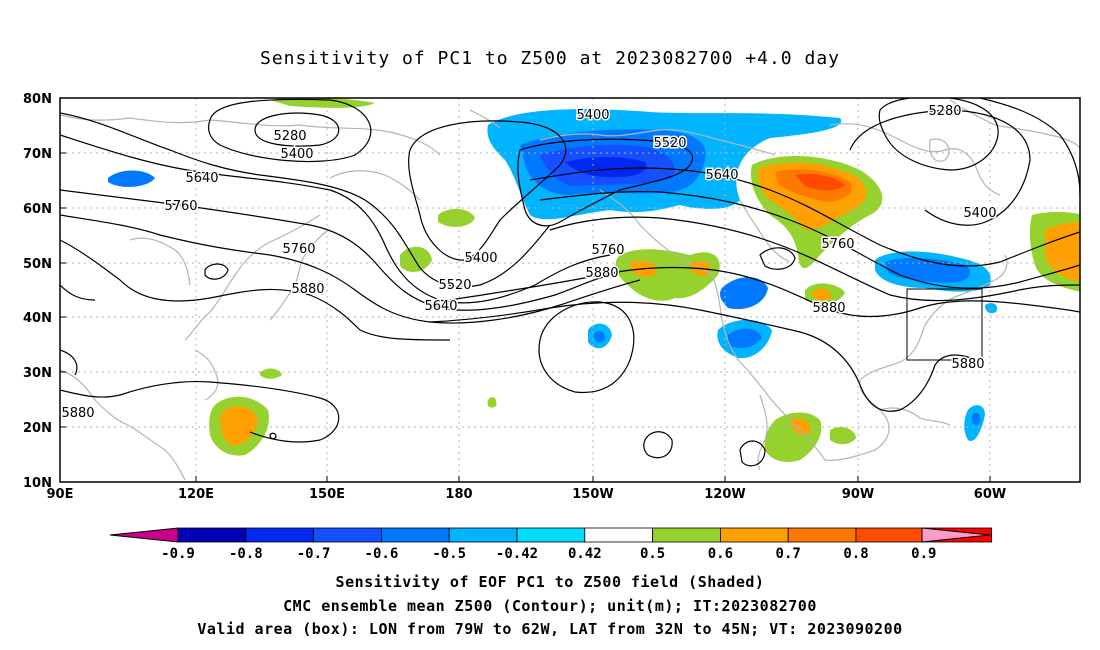 The width and height of the screenshot is (1100, 650). Describe the element at coordinates (745, 338) in the screenshot. I see `shade-neg-west-b-core` at that location.